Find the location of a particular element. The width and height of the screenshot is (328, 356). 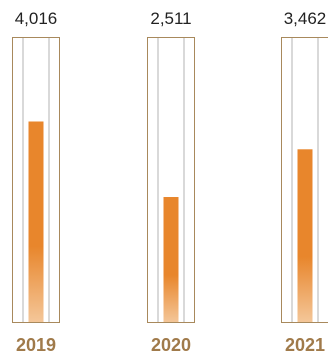

bar-group-2020: 2,511 2020 is located at coordinates (171, 182).